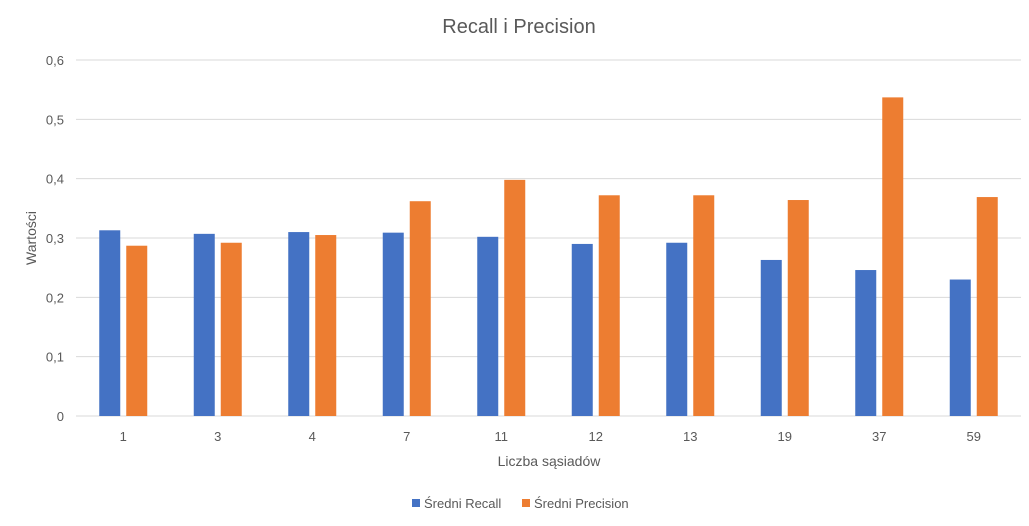 Image resolution: width=1029 pixels, height=526 pixels. I want to click on y-tick-label: 0,3, so click(55, 238).